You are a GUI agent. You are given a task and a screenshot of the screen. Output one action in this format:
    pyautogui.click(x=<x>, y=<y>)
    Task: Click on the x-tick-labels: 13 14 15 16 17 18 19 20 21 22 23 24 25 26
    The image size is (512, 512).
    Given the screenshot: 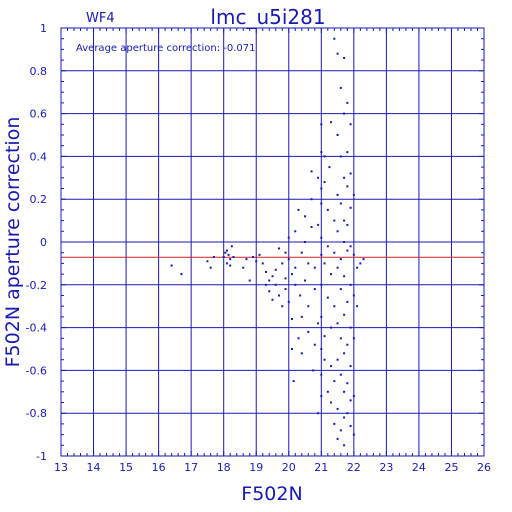 What is the action you would take?
    pyautogui.click(x=272, y=467)
    